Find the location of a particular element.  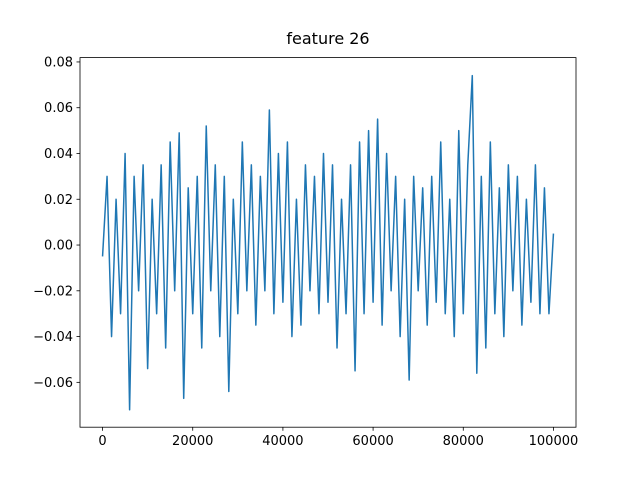

x-tick-label: 40000 is located at coordinates (282, 441).